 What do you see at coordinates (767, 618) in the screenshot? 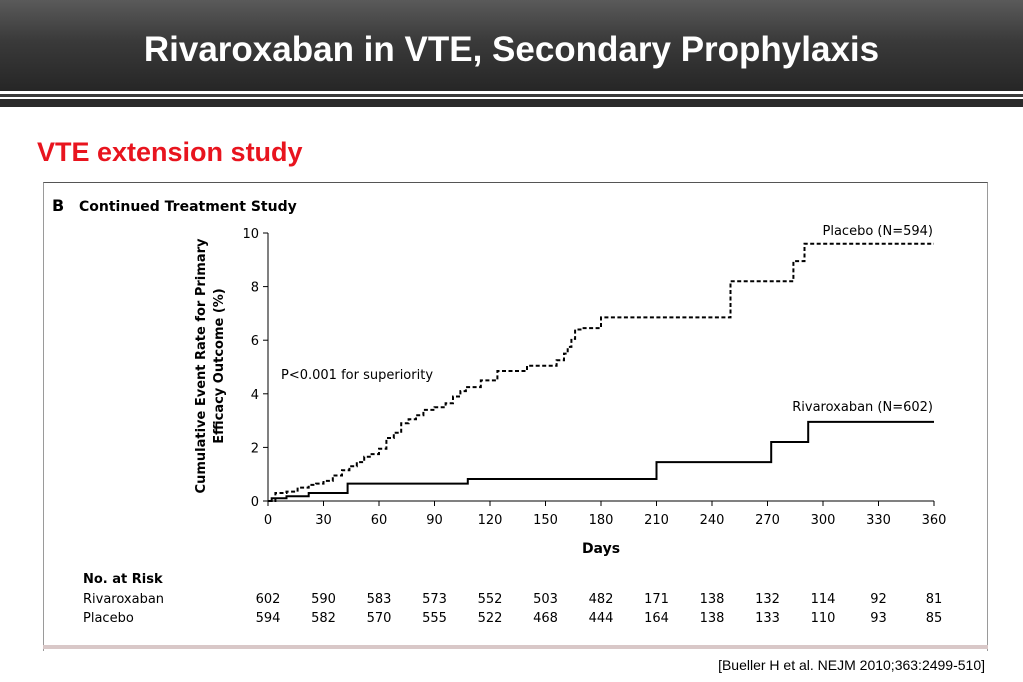
I see `risk-value-placebo: 133` at bounding box center [767, 618].